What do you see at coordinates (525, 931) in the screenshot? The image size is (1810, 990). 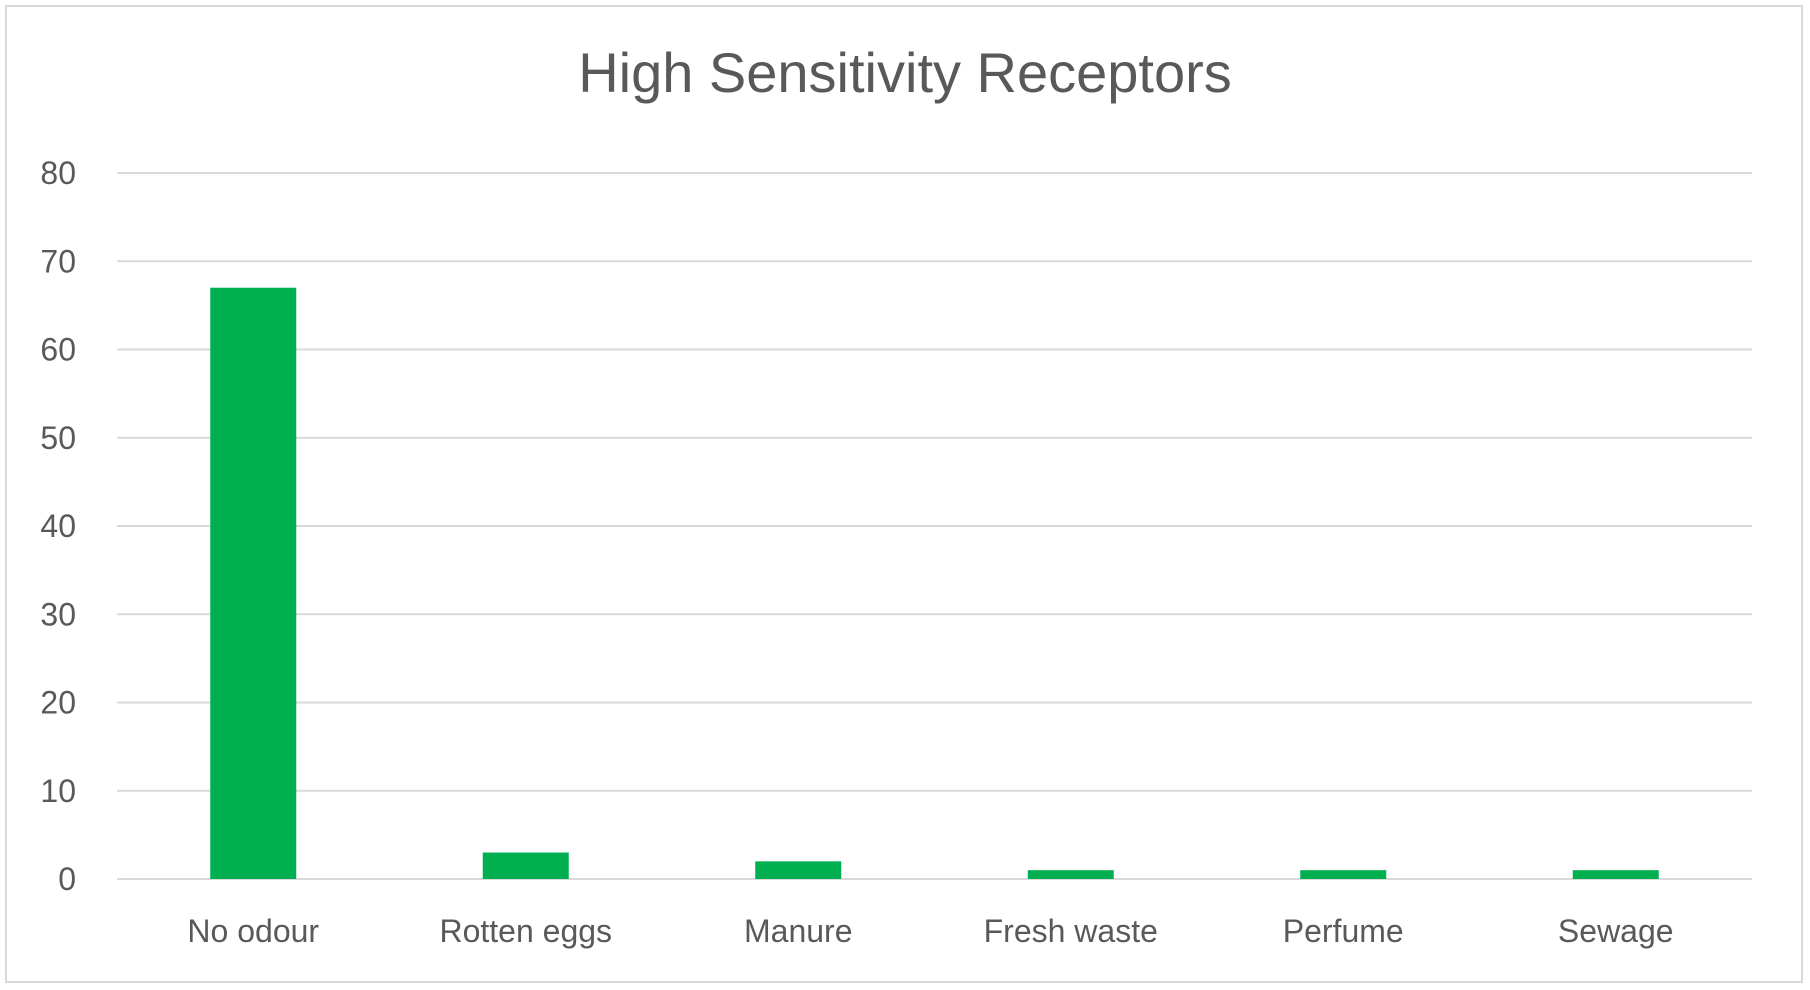 I see `x-tick-label: Rotten eggs` at bounding box center [525, 931].